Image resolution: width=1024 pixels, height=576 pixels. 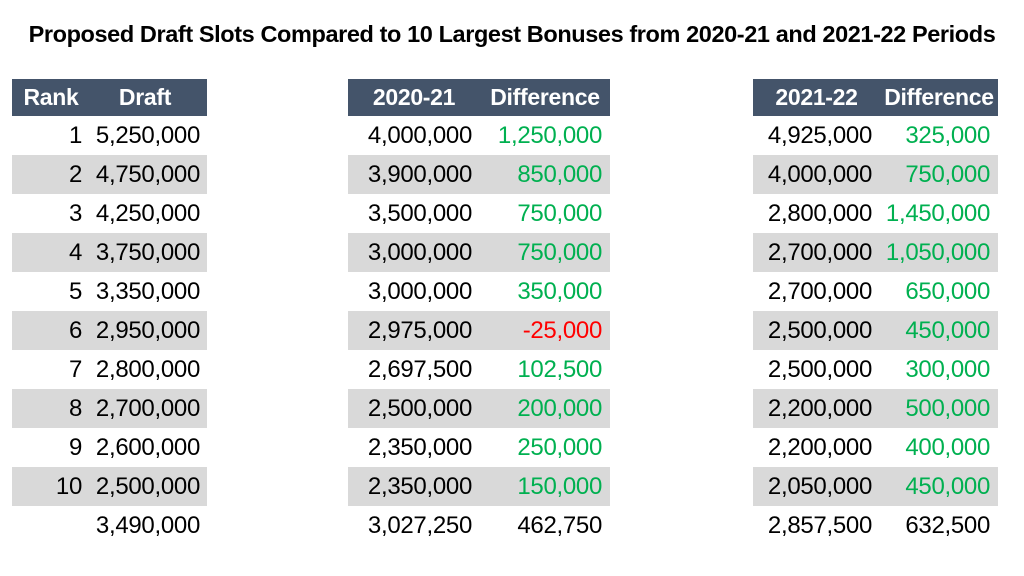 What do you see at coordinates (819, 213) in the screenshot?
I see `bonus-value-cell: 2,800,000` at bounding box center [819, 213].